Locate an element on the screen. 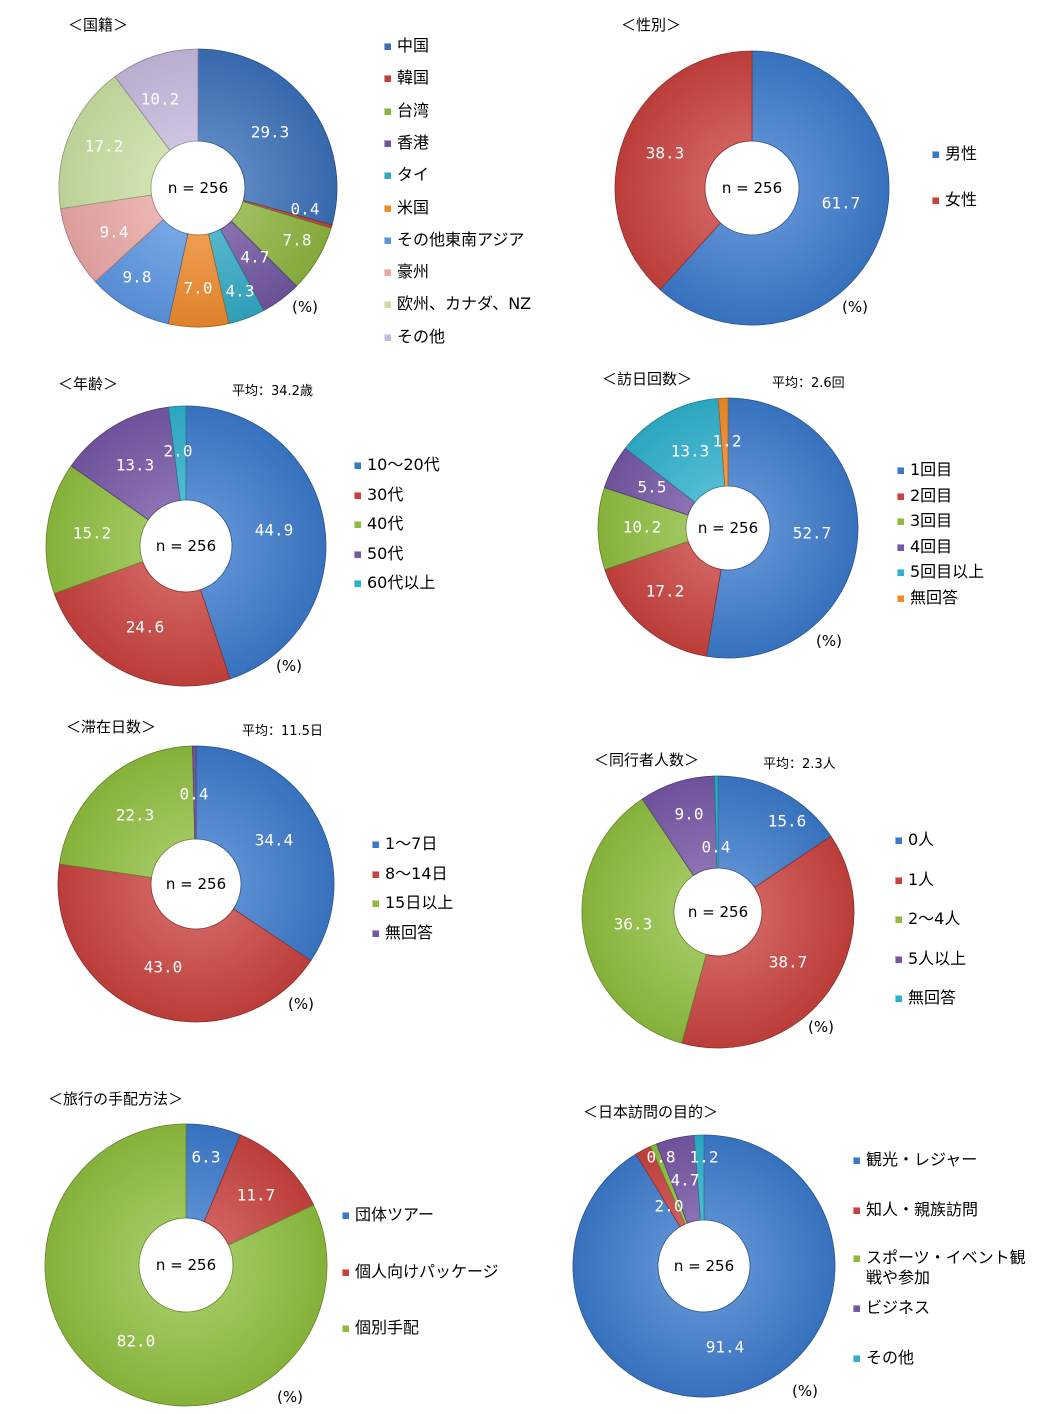  legend-label: 1～7日 is located at coordinates (411, 843).